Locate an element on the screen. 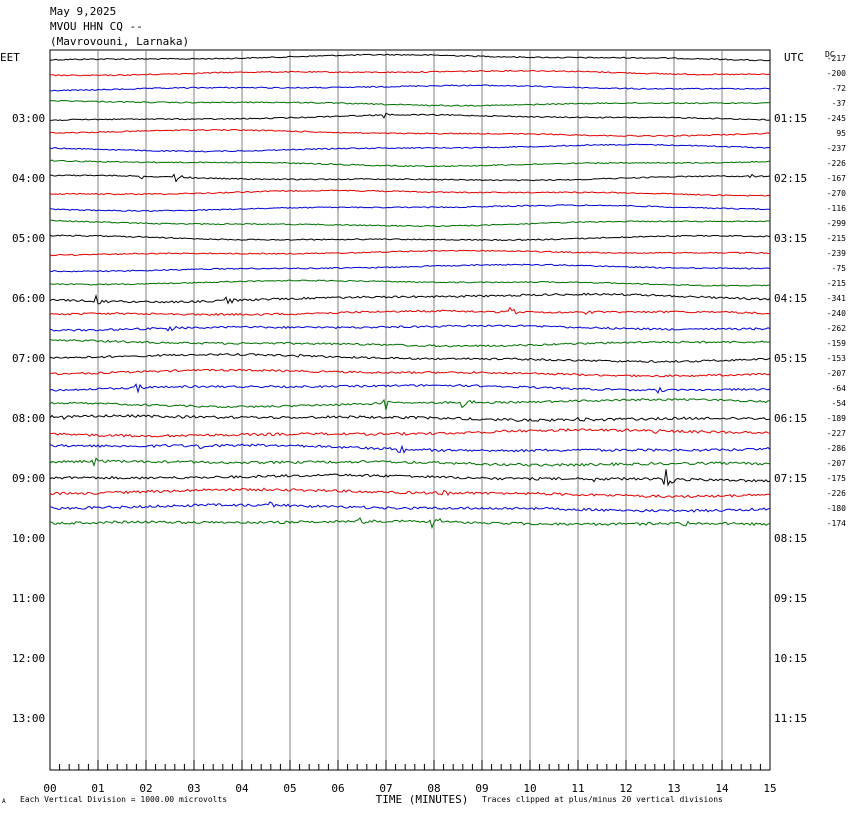  left-hour-label: 07:00 is located at coordinates (28, 358).